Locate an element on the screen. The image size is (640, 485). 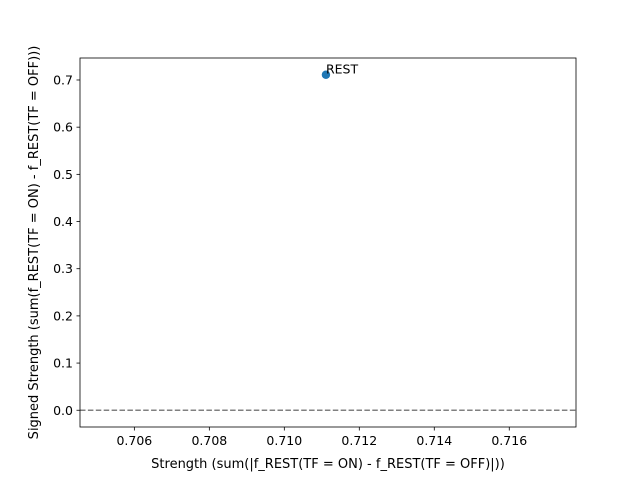
x-tick-label: 0.710 is located at coordinates (284, 440).